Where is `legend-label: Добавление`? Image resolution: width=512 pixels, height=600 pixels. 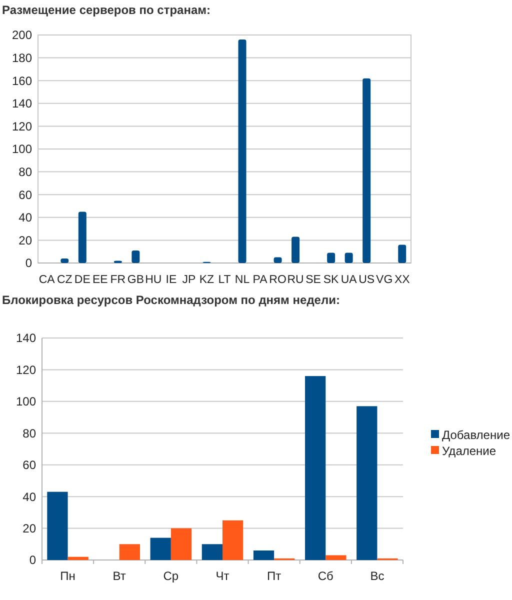
legend-label: Добавление is located at coordinates (476, 435).